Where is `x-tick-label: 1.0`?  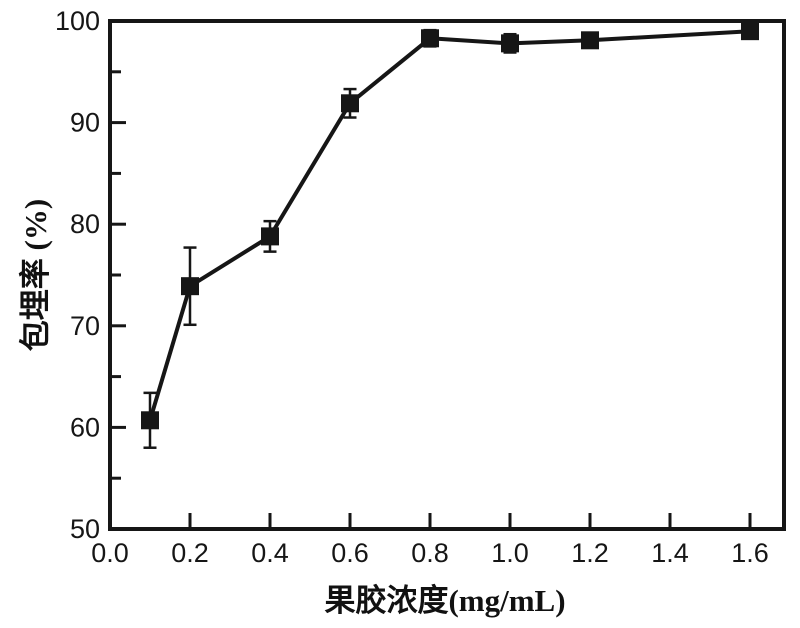 x-tick-label: 1.0 is located at coordinates (510, 553).